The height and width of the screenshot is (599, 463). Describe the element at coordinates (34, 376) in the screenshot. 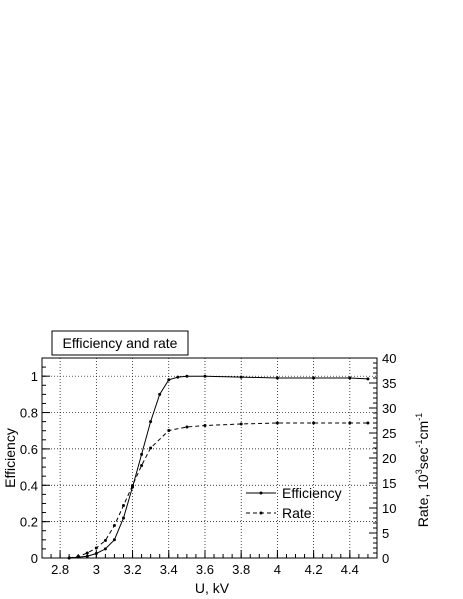

I see `y-tick-label: 1` at that location.